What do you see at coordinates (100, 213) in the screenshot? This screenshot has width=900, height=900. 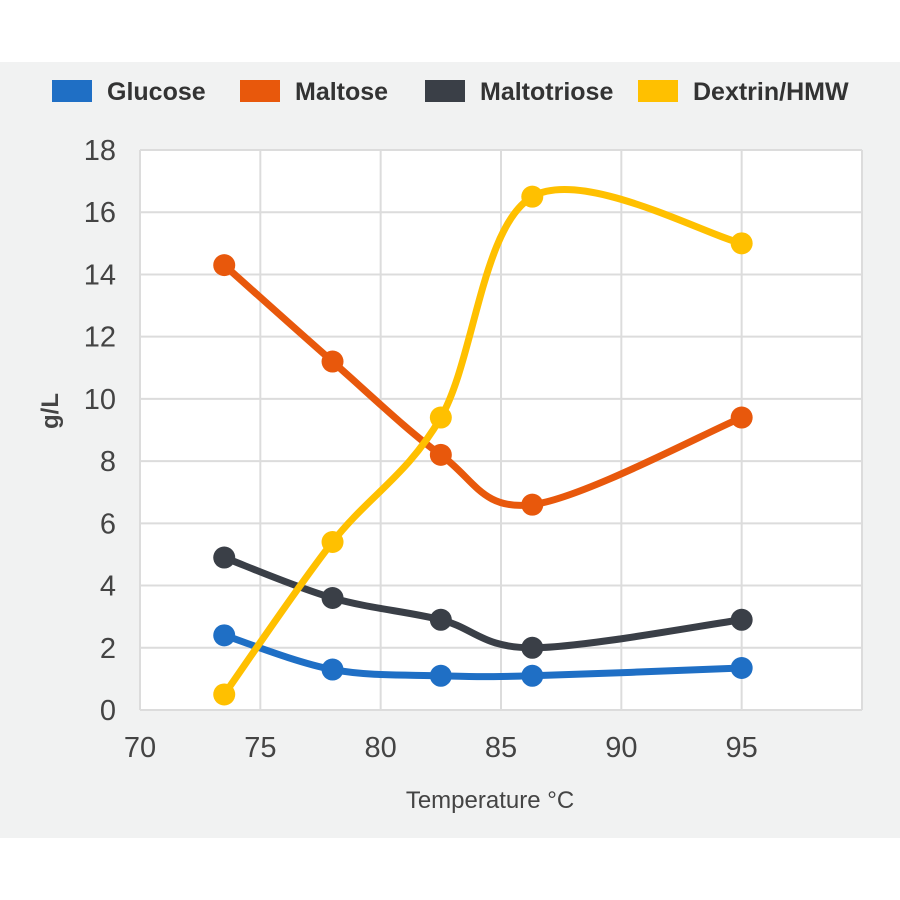 I see `y-tick-label: 16` at bounding box center [100, 213].